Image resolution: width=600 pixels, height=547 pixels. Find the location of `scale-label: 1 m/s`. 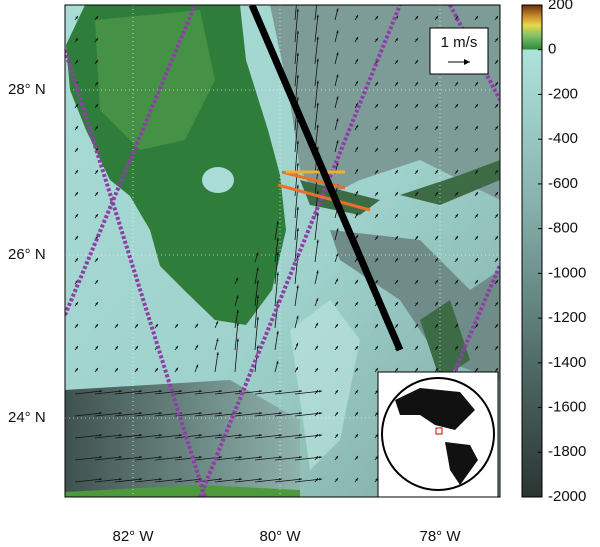

scale-label: 1 m/s is located at coordinates (459, 42).